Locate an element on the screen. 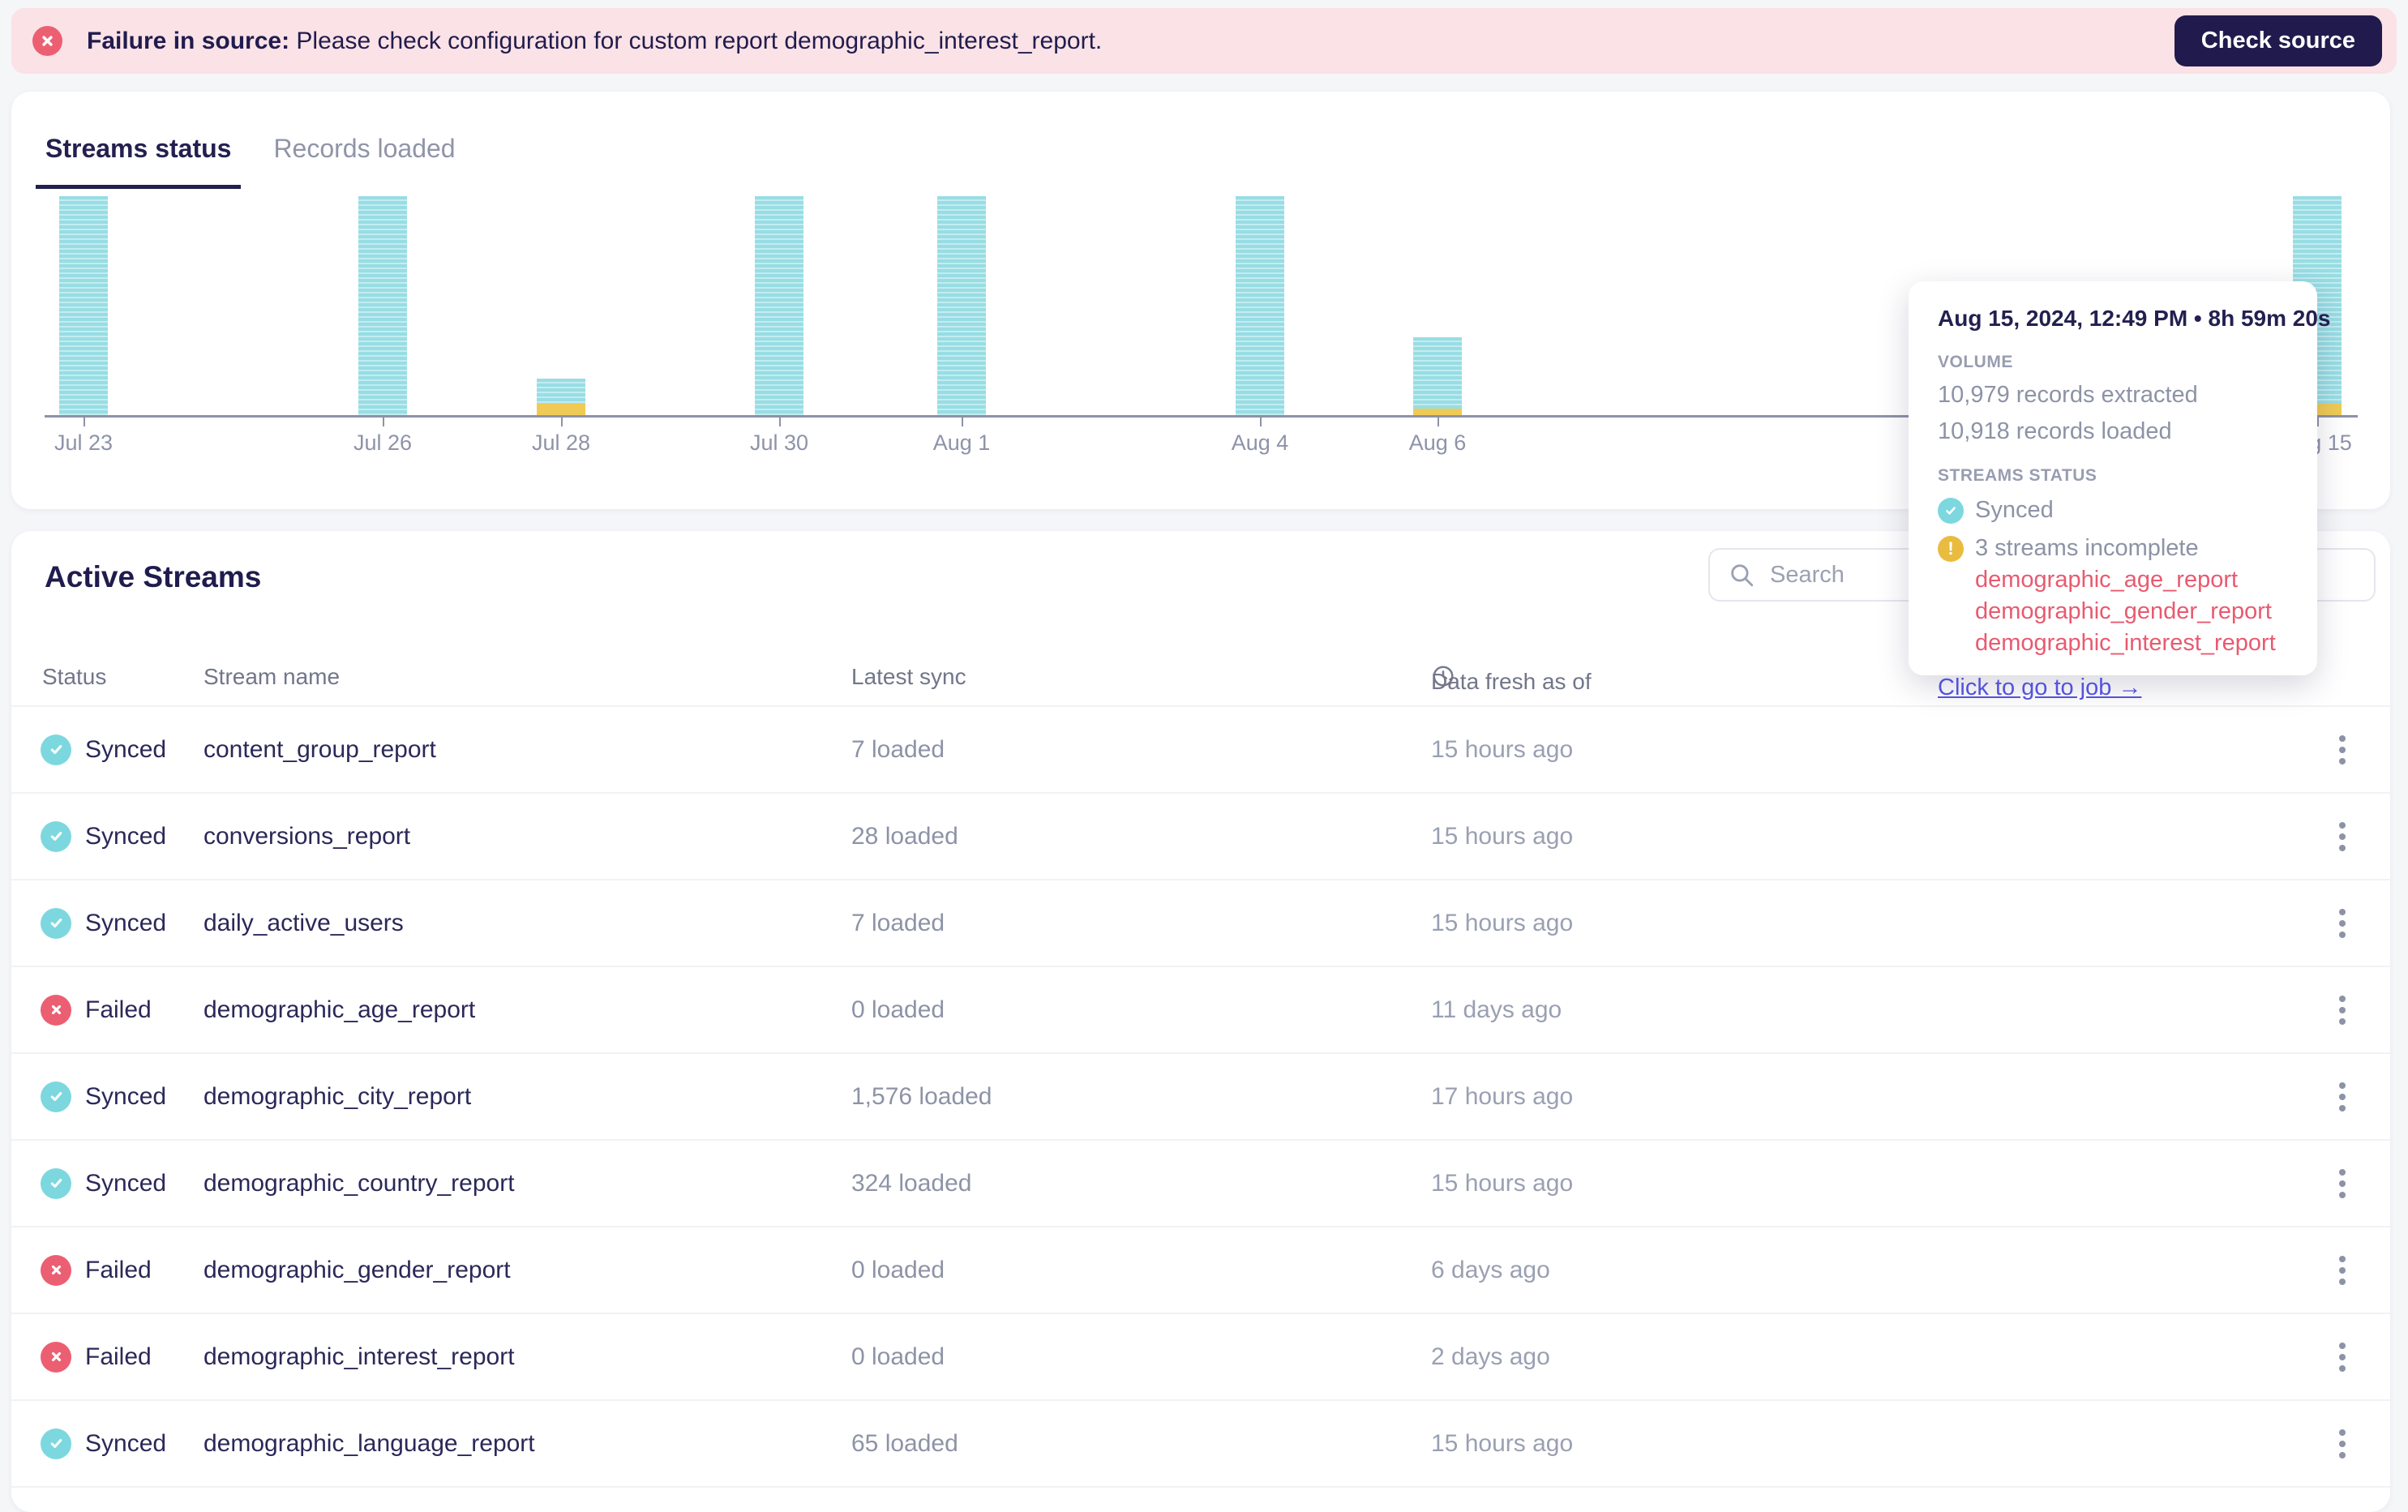  axis-tick-label: Aug 4 is located at coordinates (1260, 442).